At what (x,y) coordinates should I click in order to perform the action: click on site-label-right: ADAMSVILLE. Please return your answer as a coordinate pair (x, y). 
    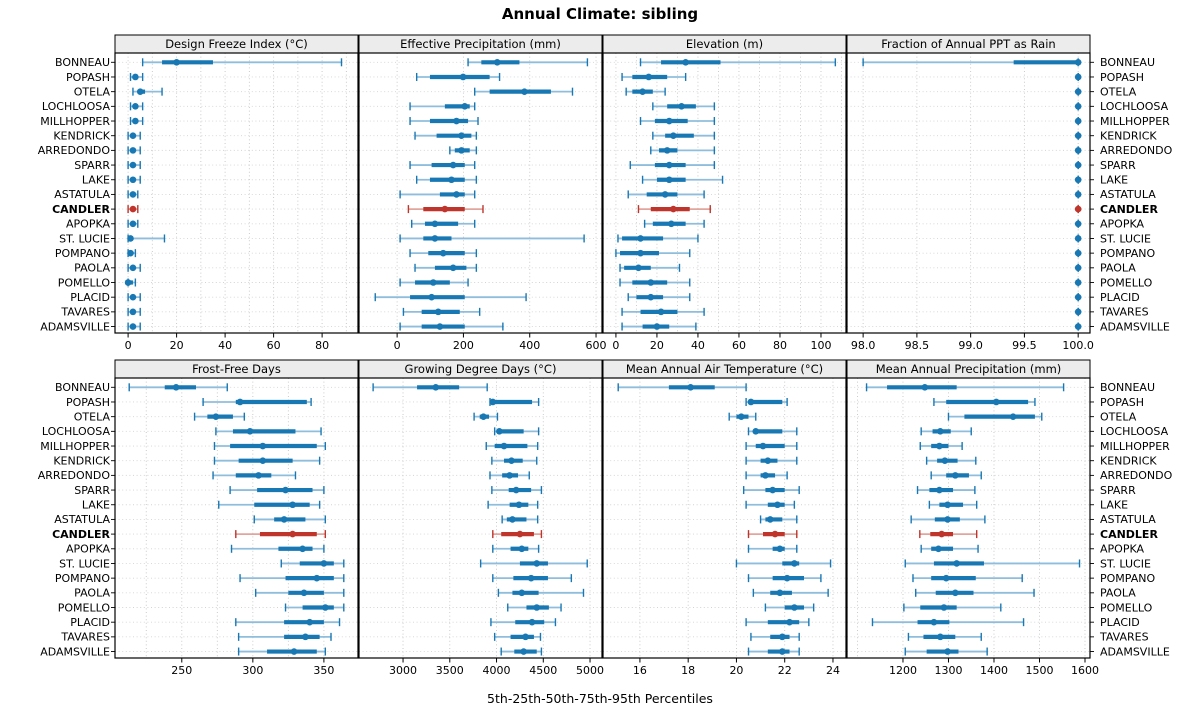
    Looking at the image, I should click on (1135, 651).